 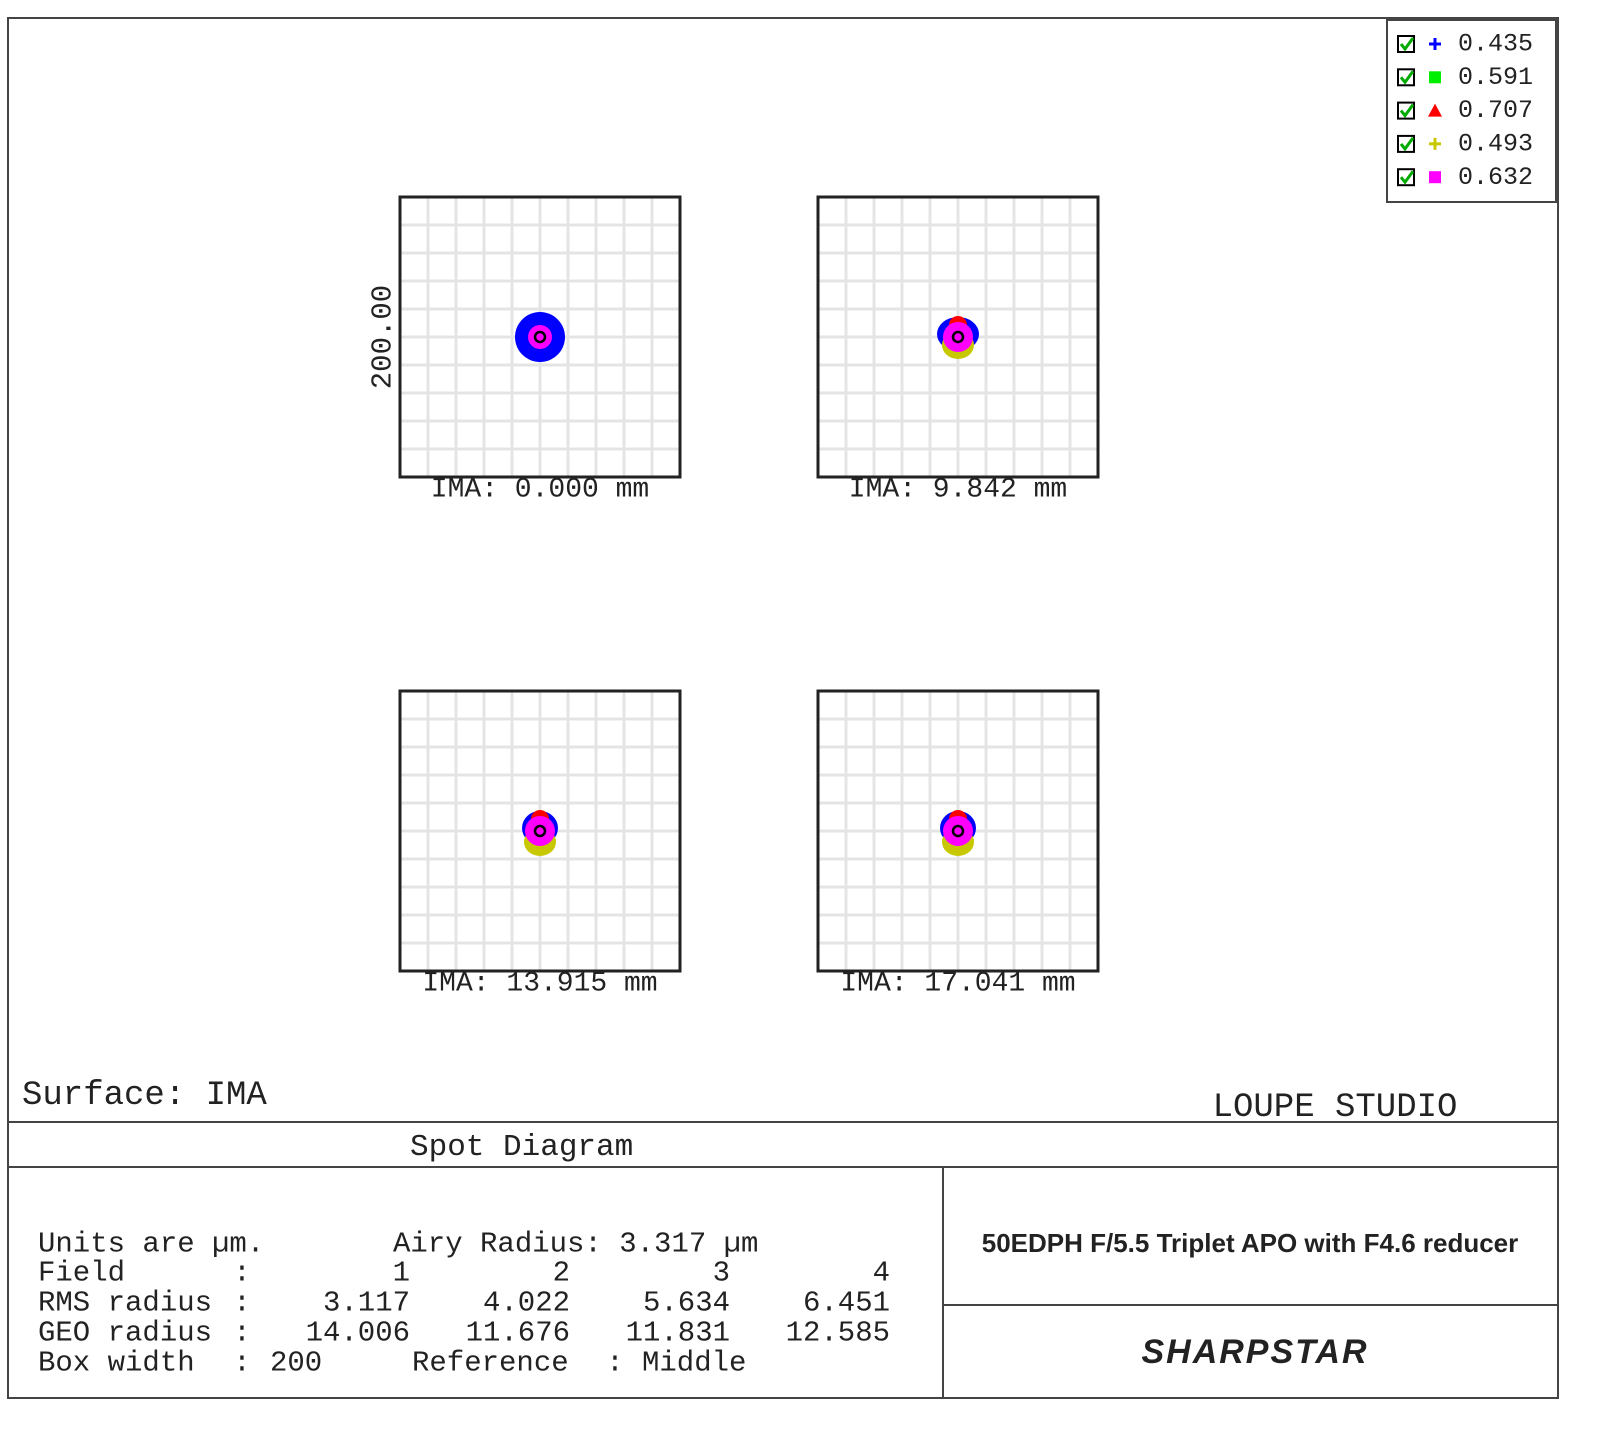 I want to click on brand-logo: SHARPSTAR, so click(x=1254, y=1352).